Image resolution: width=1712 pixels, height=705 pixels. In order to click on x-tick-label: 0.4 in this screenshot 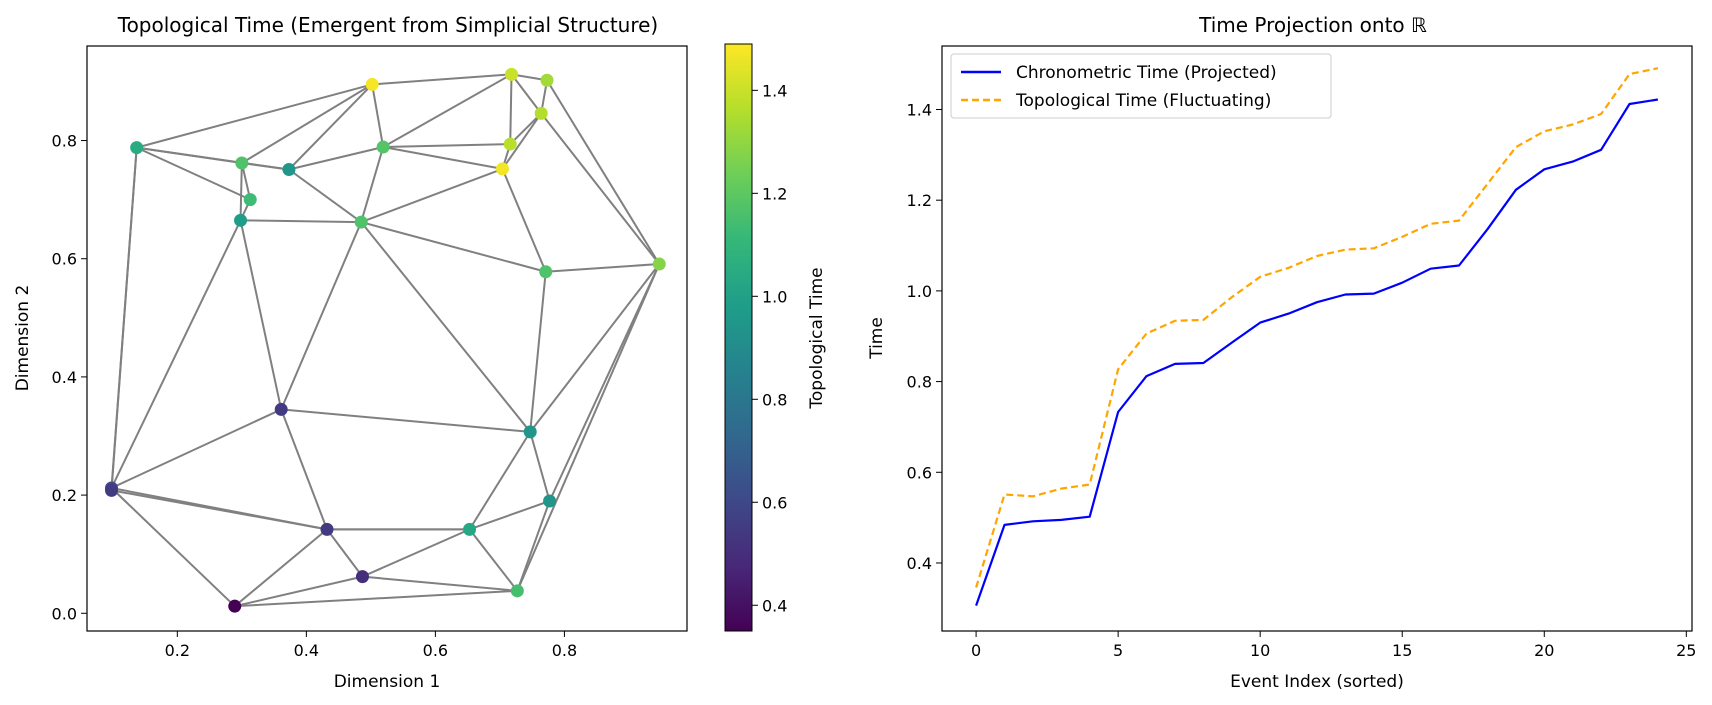, I will do `click(306, 650)`.